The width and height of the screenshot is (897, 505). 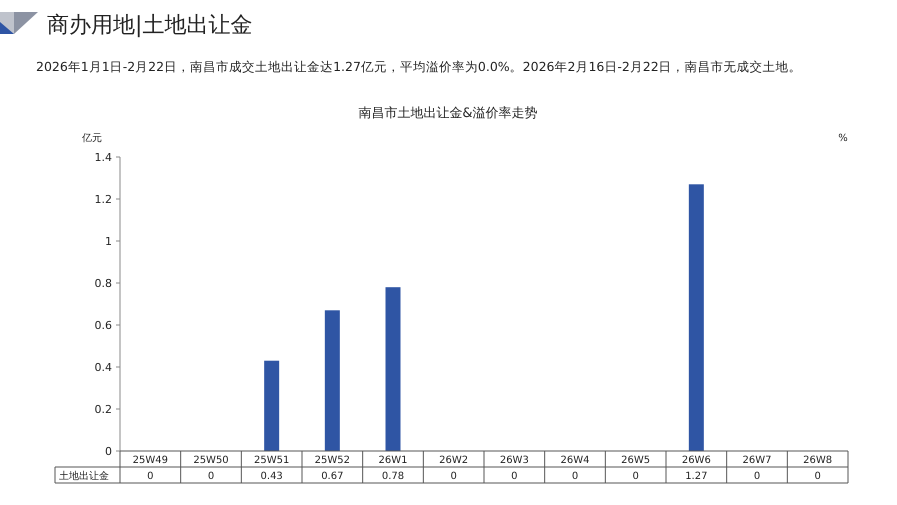 I want to click on y-tick-label: 0.2, so click(x=103, y=409).